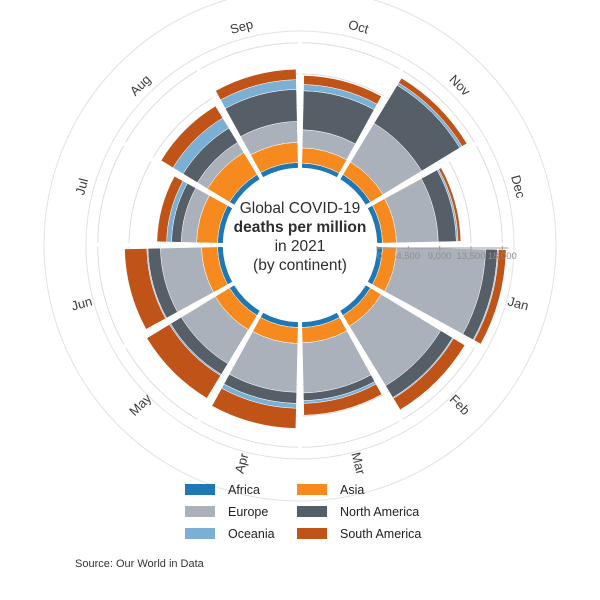 This screenshot has height=600, width=600. Describe the element at coordinates (300, 227) in the screenshot. I see `title-line-2: deaths per million` at that location.